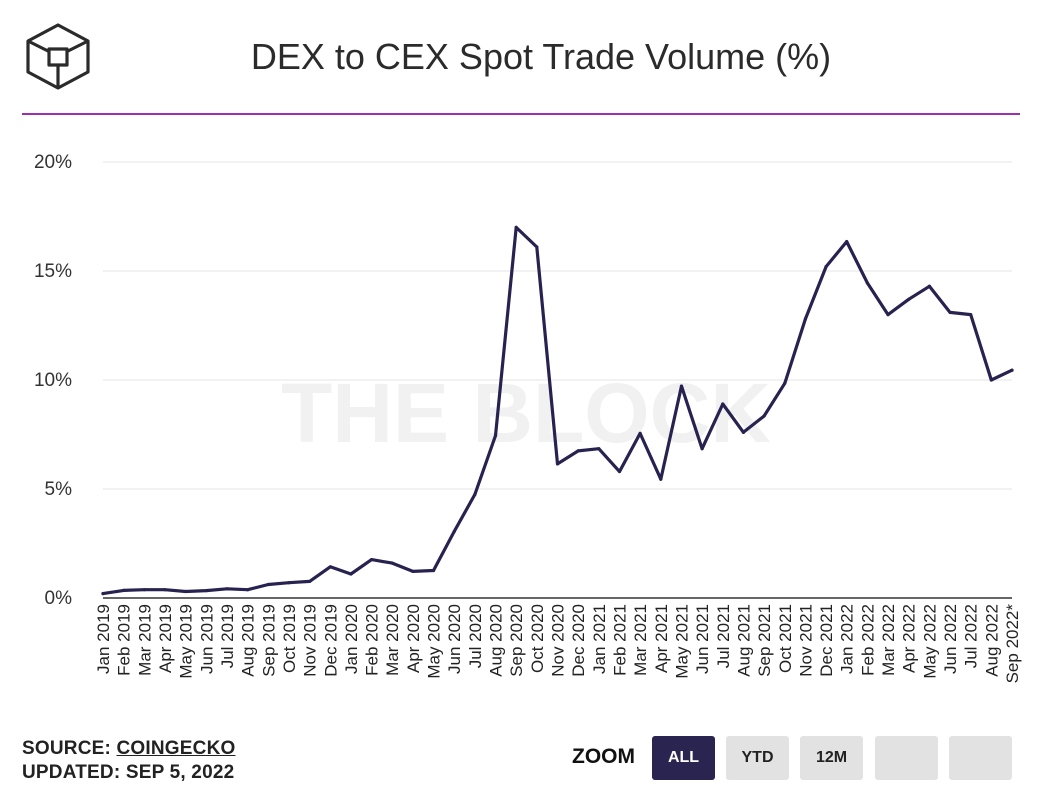 This screenshot has width=1048, height=796. What do you see at coordinates (454, 639) in the screenshot?
I see `x-tick-label: Jun 2020` at bounding box center [454, 639].